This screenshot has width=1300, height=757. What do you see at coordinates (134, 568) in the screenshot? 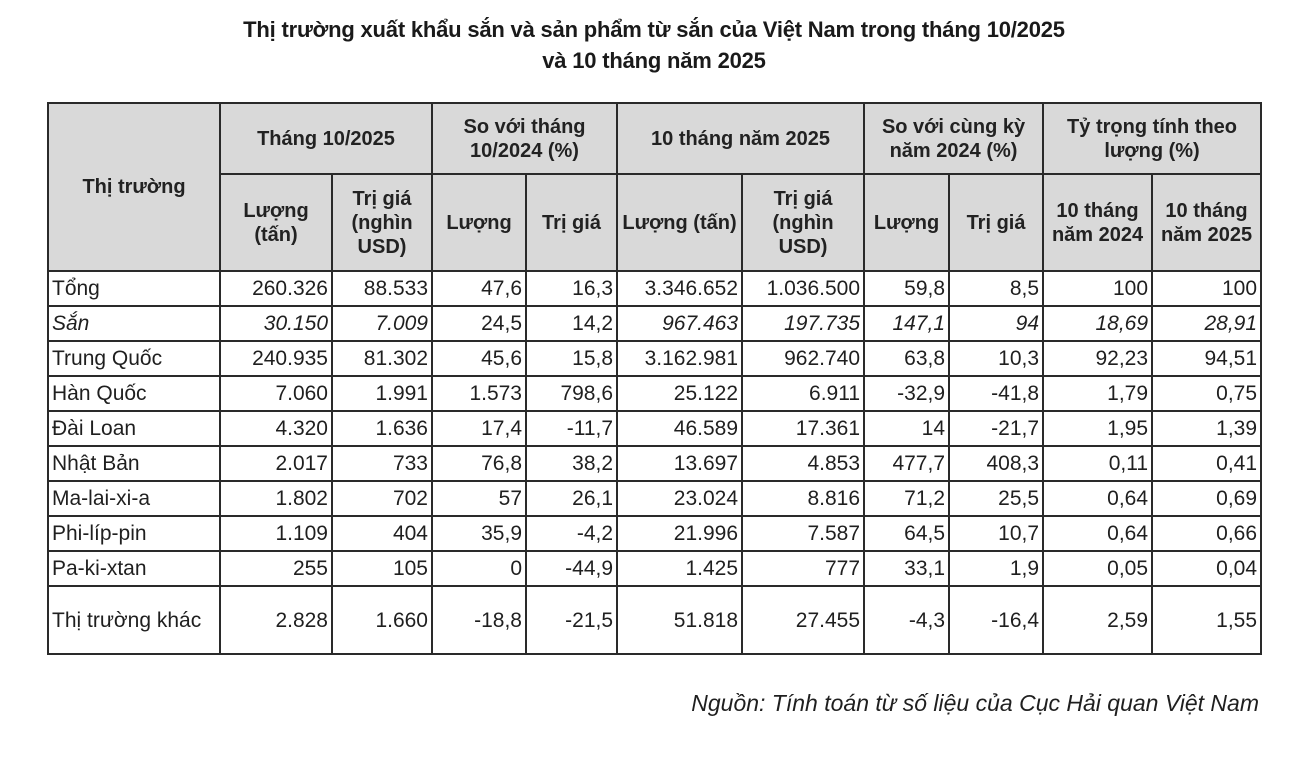
I see `market-name: Pa-ki-xtan` at bounding box center [134, 568].